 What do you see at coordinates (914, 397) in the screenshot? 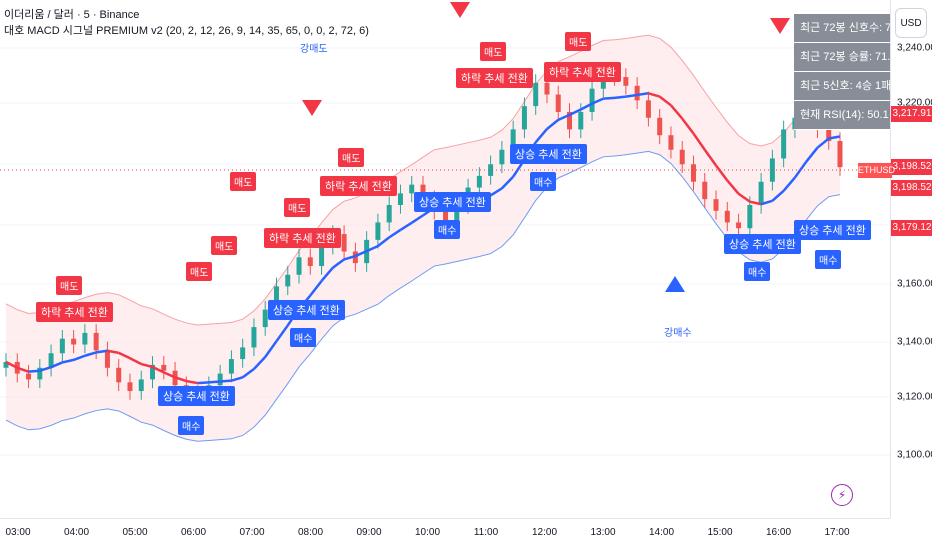
I see `price-tick-label: 3,120.00` at bounding box center [914, 397].